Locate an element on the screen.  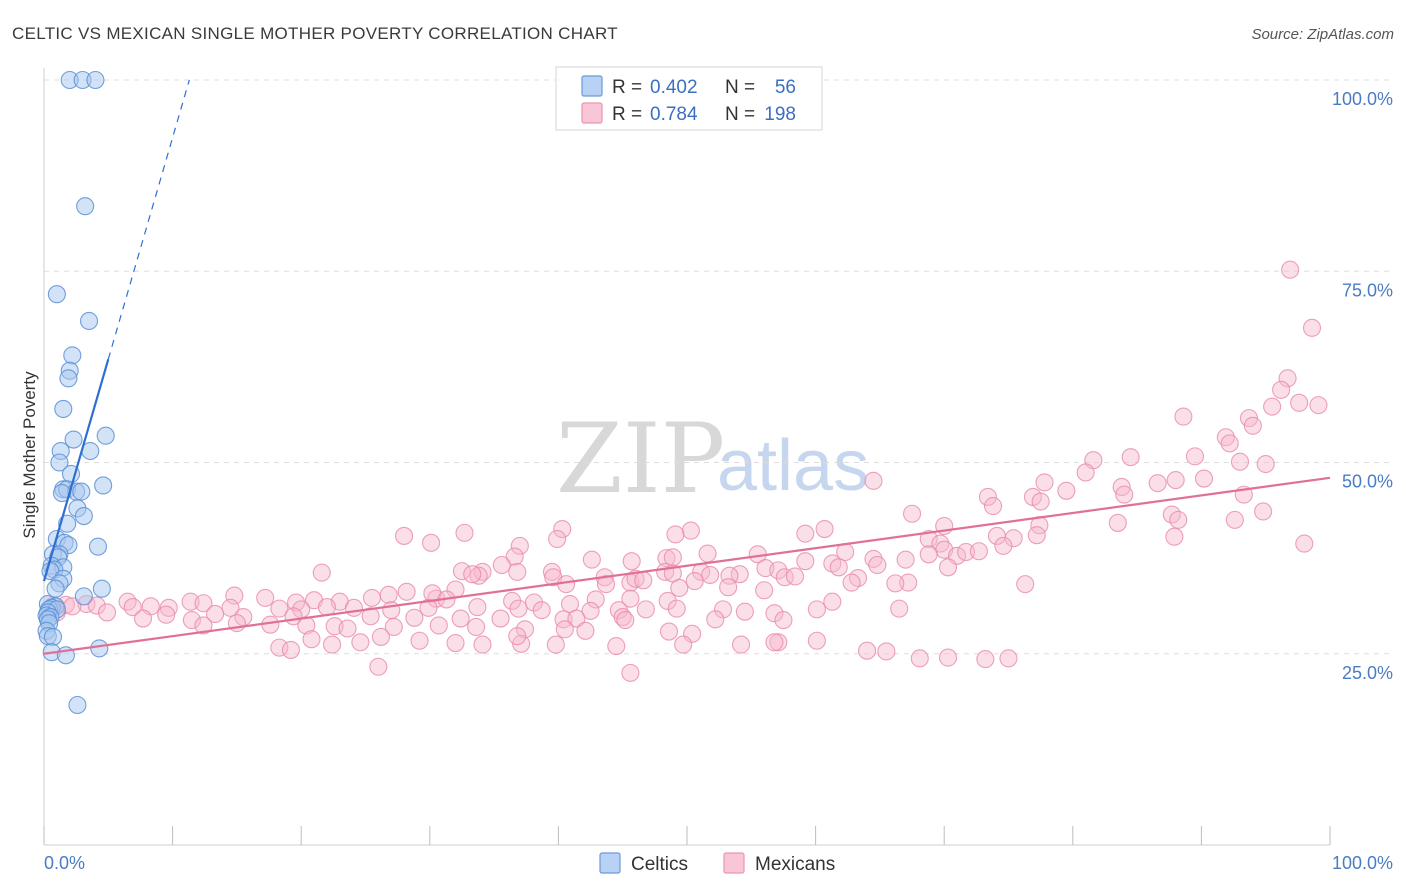
bottom-legend-swatch-mexicans is located at coordinates (734, 863).